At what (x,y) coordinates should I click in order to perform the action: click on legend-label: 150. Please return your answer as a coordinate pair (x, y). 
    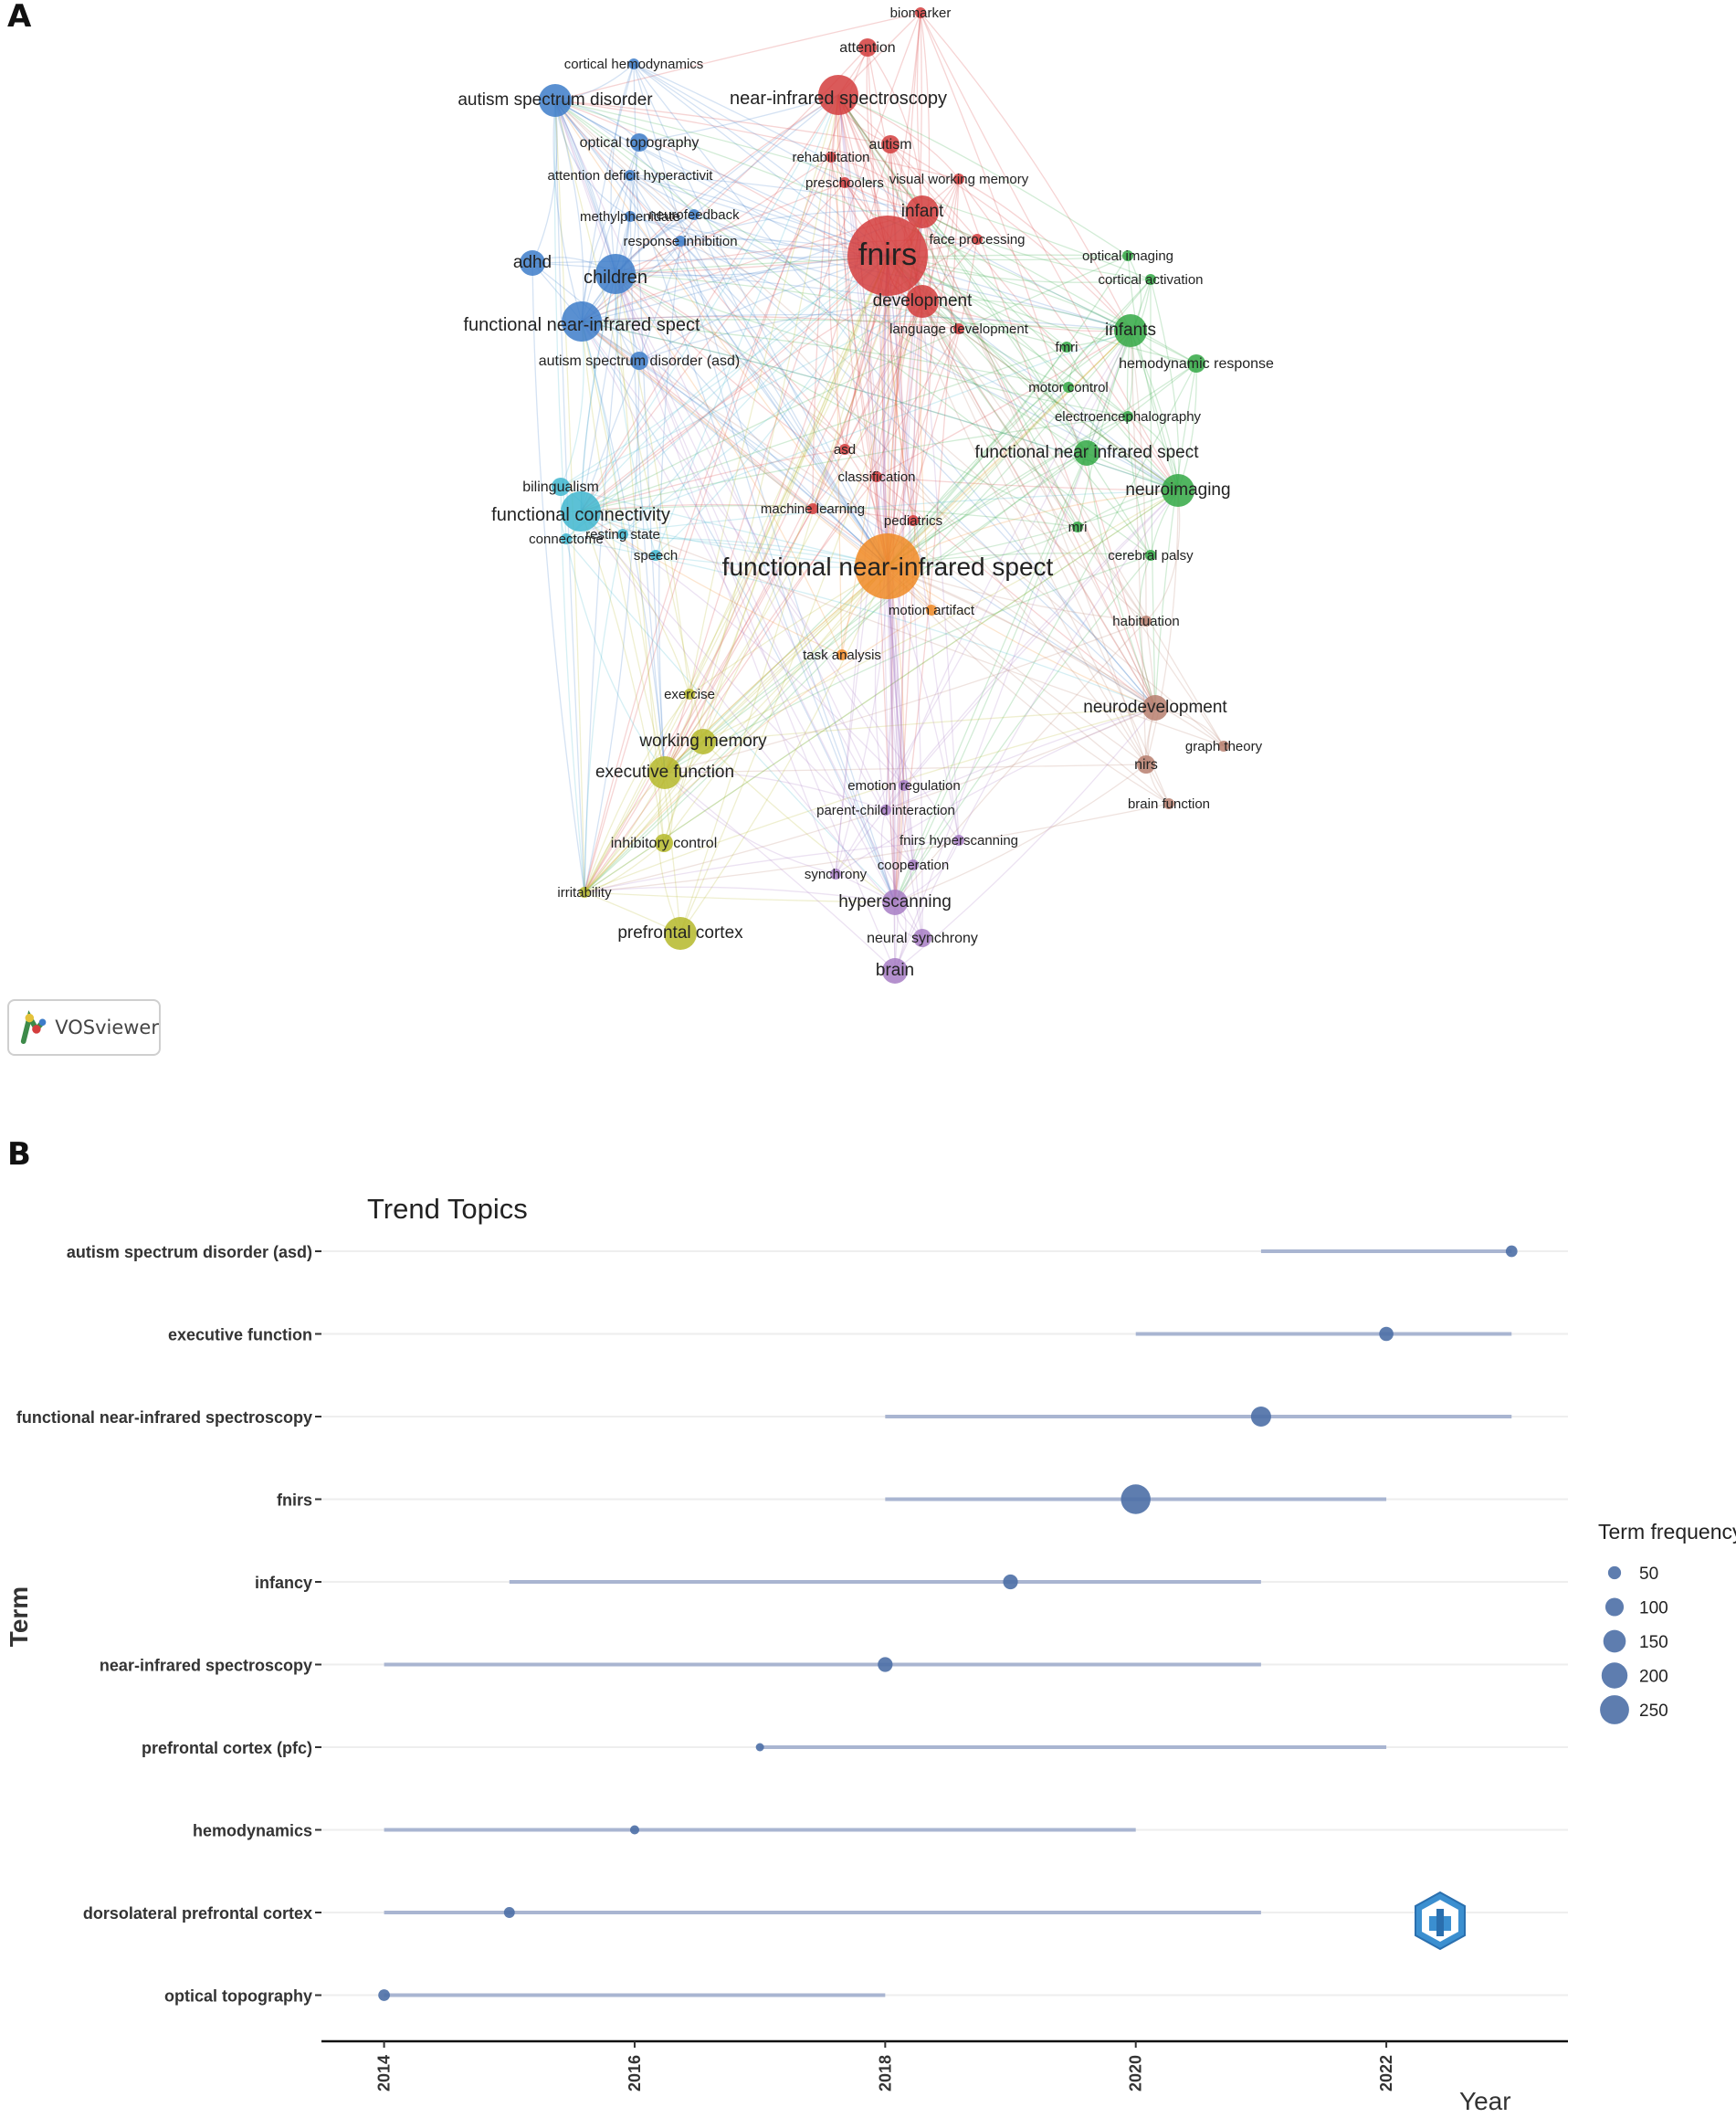
    Looking at the image, I should click on (1653, 1642).